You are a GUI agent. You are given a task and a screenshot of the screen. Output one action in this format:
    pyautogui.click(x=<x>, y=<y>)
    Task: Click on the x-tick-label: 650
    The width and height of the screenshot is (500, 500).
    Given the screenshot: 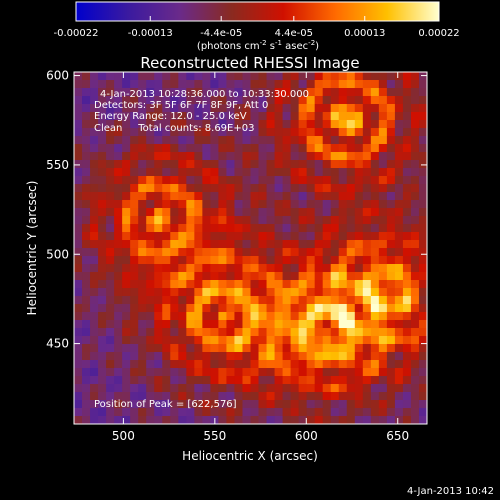 What is the action you would take?
    pyautogui.click(x=397, y=436)
    